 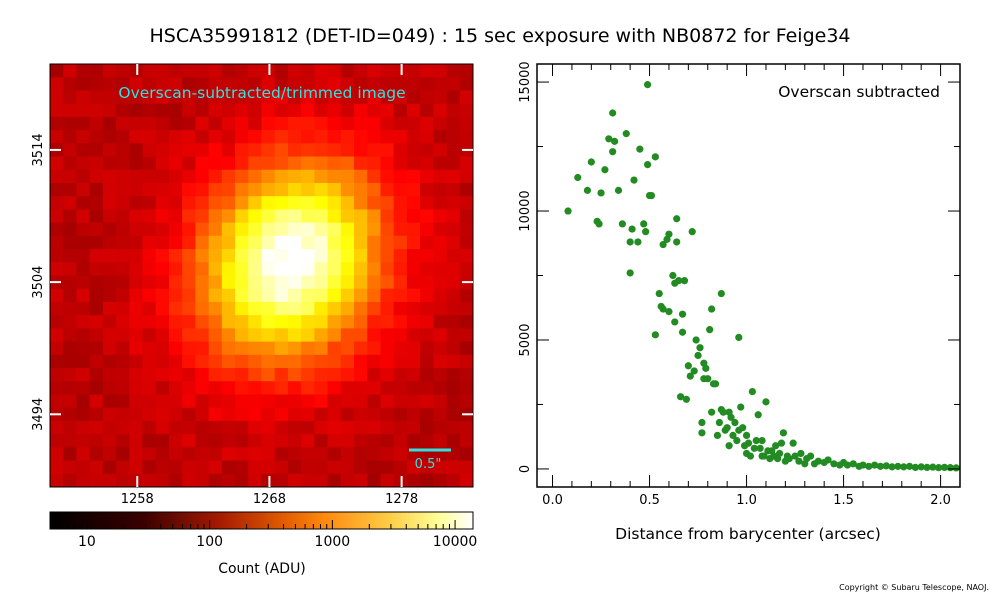 What do you see at coordinates (38, 149) in the screenshot?
I see `heatmap-y-tick-label: 3514` at bounding box center [38, 149].